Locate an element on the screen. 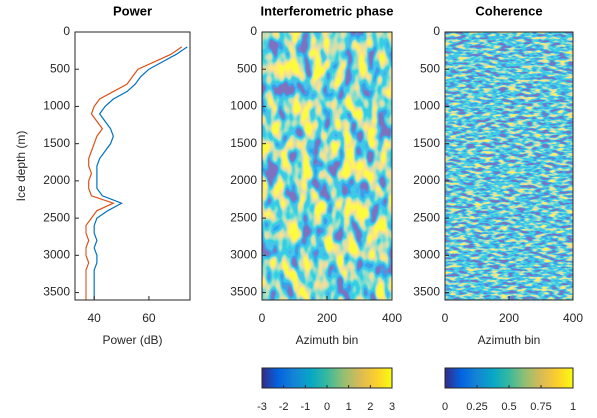 Image resolution: width=597 pixels, height=418 pixels. panel-title: Power is located at coordinates (132, 10).